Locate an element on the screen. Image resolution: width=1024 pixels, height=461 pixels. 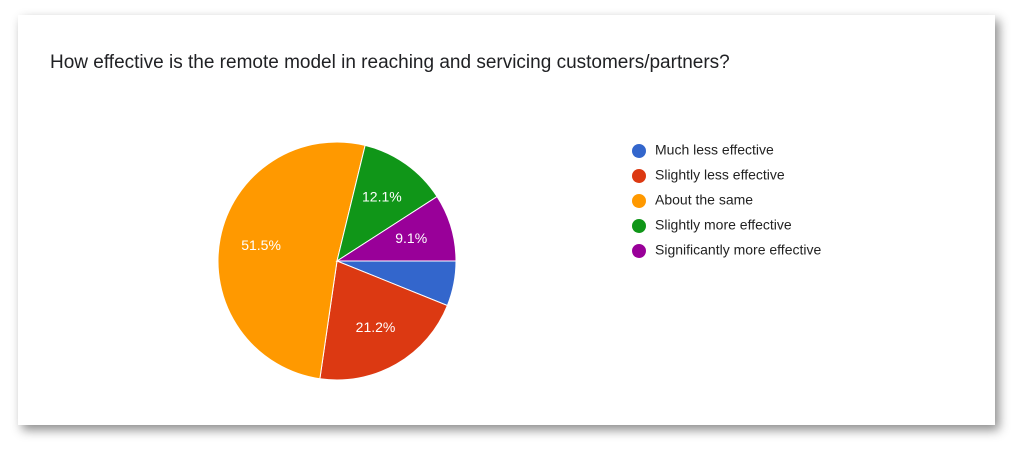
legend-label: Slightly more effective is located at coordinates (723, 225).